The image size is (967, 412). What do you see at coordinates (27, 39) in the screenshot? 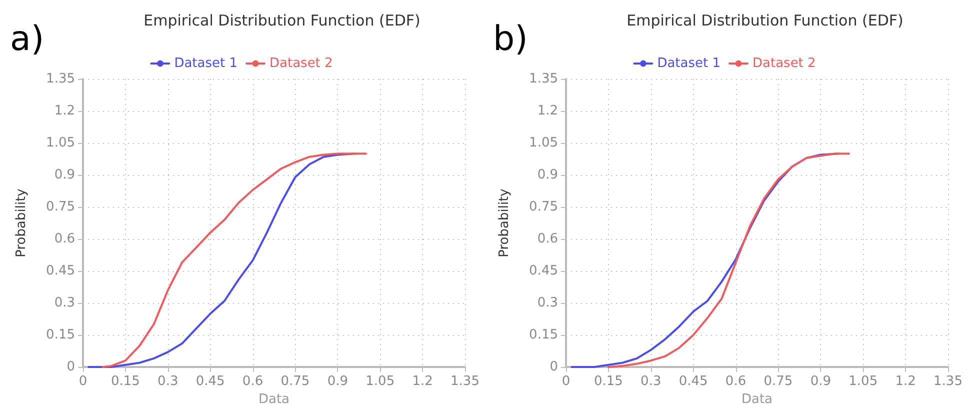
I see `text: a)` at bounding box center [27, 39].